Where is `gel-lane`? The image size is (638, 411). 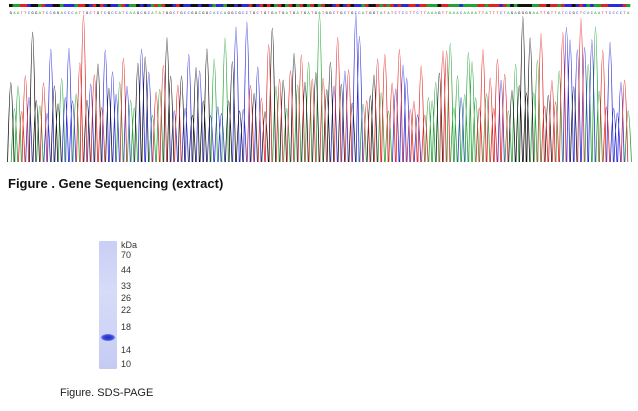 gel-lane is located at coordinates (108, 305).